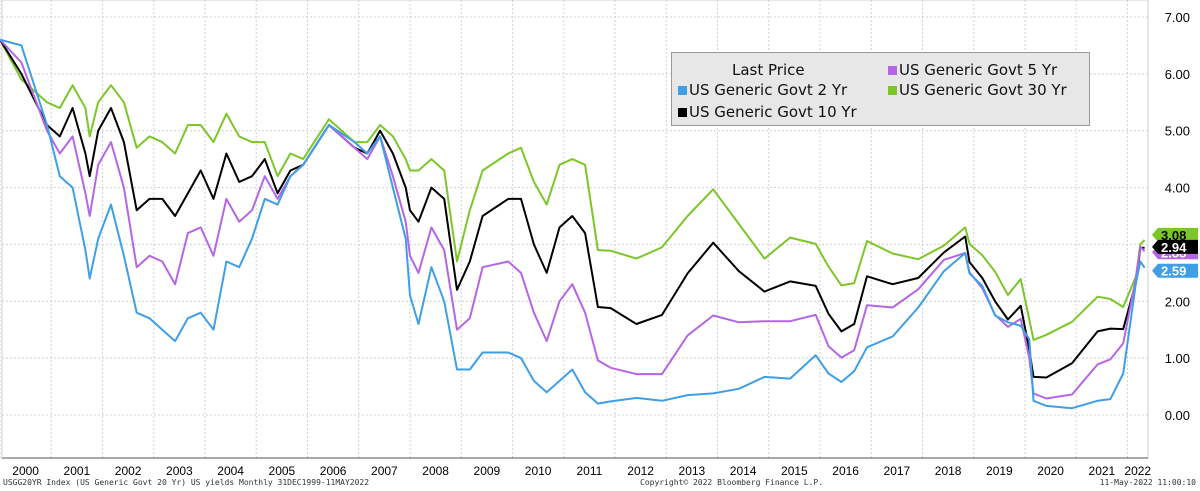 This screenshot has width=1200, height=491. Describe the element at coordinates (892, 90) in the screenshot. I see `legend-swatch-30yr` at that location.